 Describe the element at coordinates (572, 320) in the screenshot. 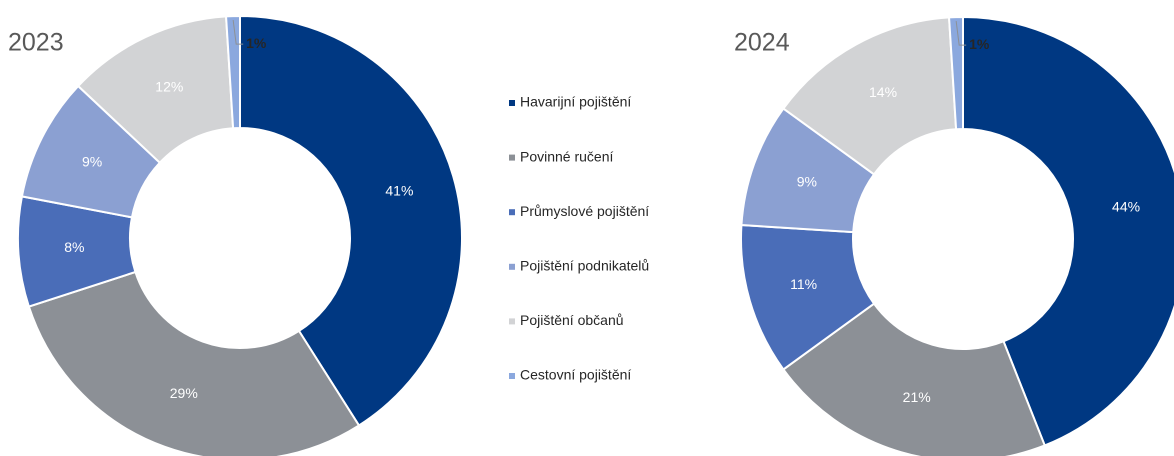

I see `legend-label: Pojištění občanů` at that location.